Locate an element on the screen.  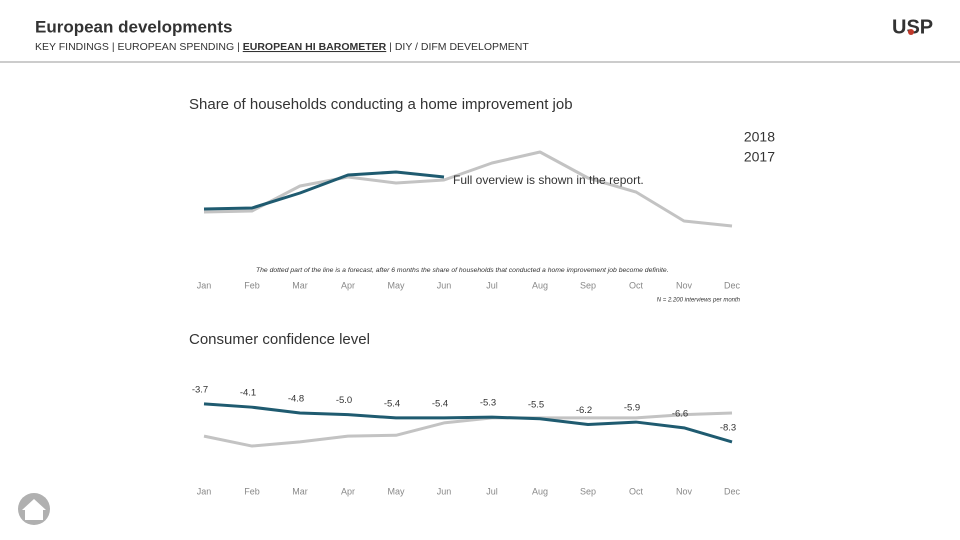
data-label: -5.3 is located at coordinates (488, 403).